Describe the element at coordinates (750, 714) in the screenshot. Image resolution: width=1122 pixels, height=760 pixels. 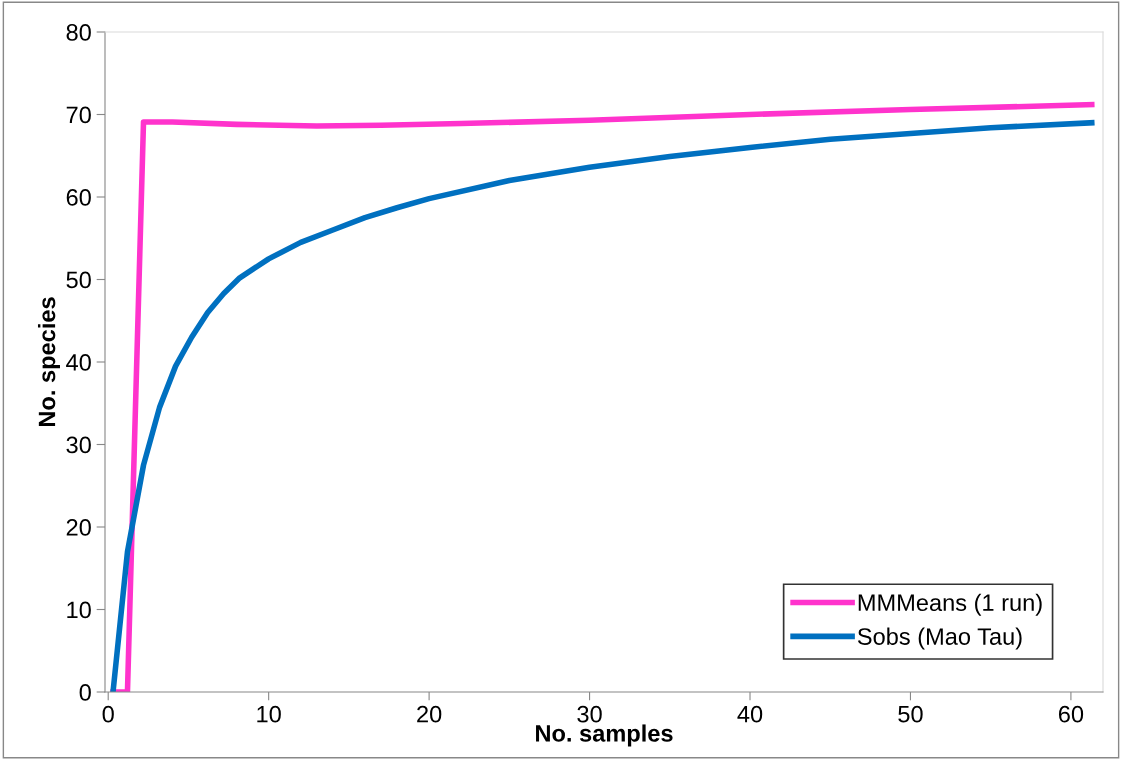
I see `x-tick-label: 40` at that location.